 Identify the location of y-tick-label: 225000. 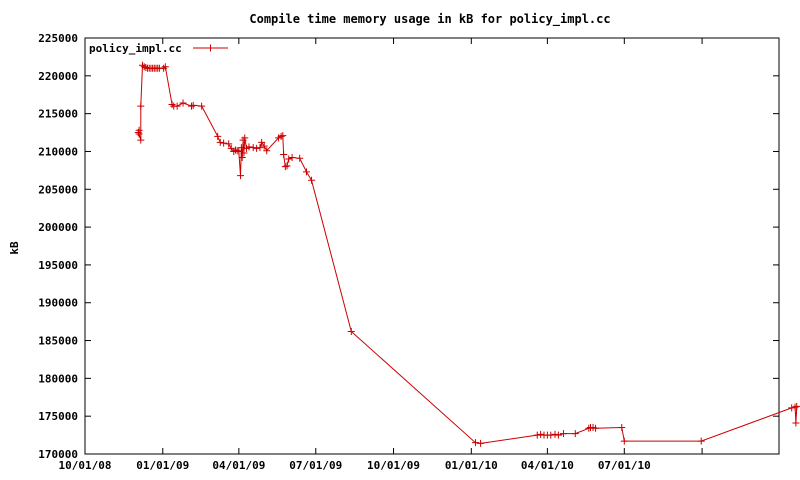
(58, 38).